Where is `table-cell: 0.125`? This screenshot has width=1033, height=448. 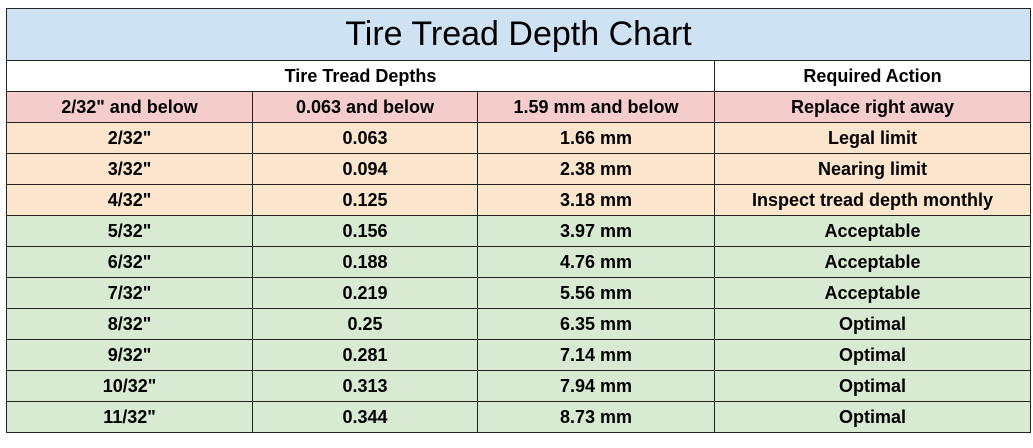
table-cell: 0.125 is located at coordinates (365, 200).